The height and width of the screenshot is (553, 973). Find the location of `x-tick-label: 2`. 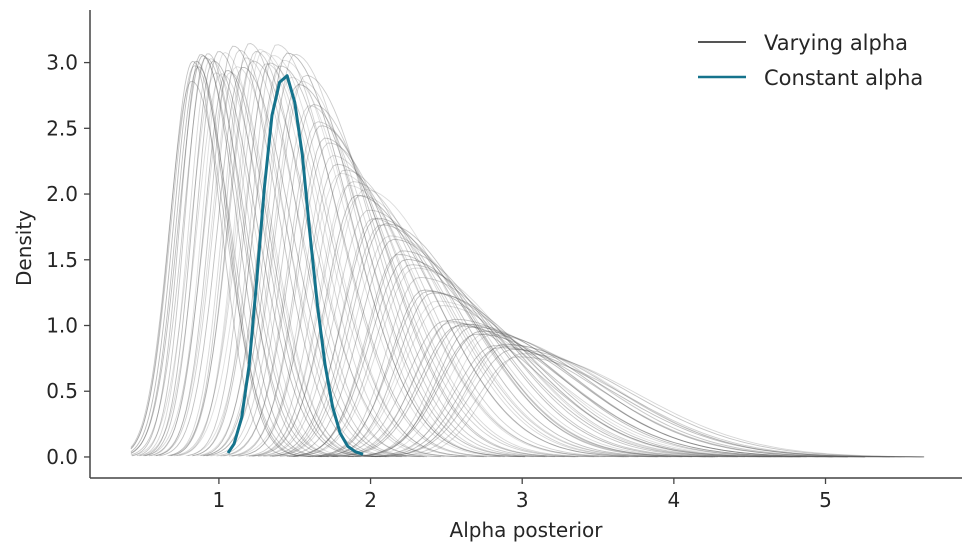

x-tick-label: 2 is located at coordinates (370, 500).